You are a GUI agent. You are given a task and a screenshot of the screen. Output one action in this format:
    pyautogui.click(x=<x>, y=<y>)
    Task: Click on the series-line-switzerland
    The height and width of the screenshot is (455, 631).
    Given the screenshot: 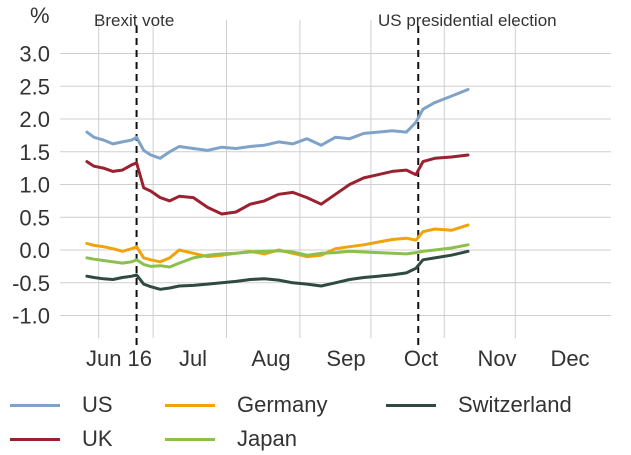 What is the action you would take?
    pyautogui.click(x=277, y=270)
    